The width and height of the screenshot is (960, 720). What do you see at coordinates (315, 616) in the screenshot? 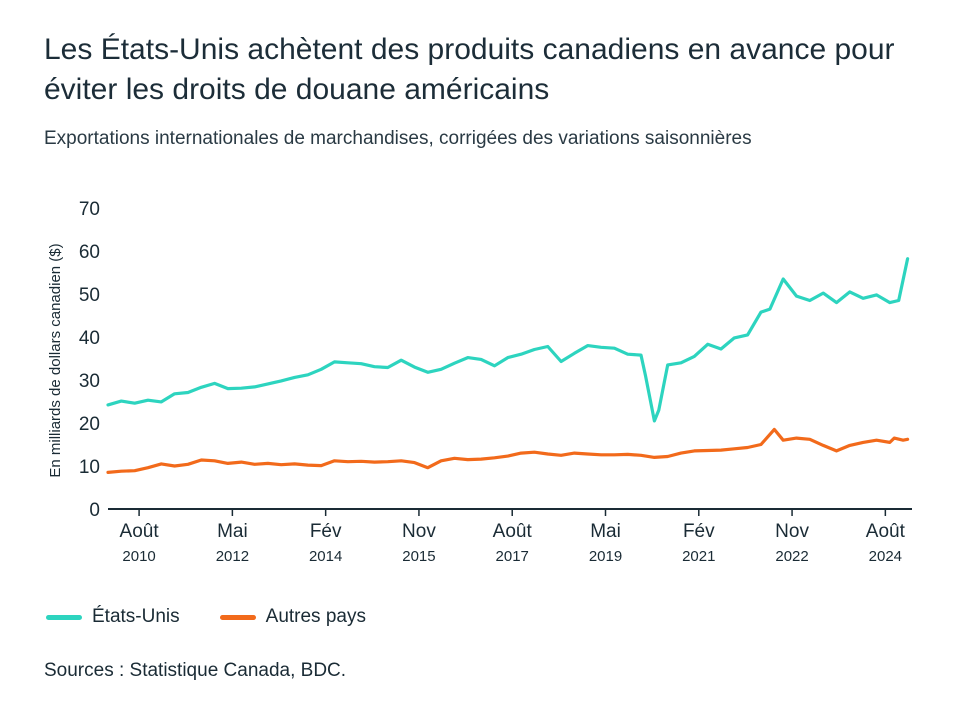
I see `legend-label-other: Autres pays` at bounding box center [315, 616].